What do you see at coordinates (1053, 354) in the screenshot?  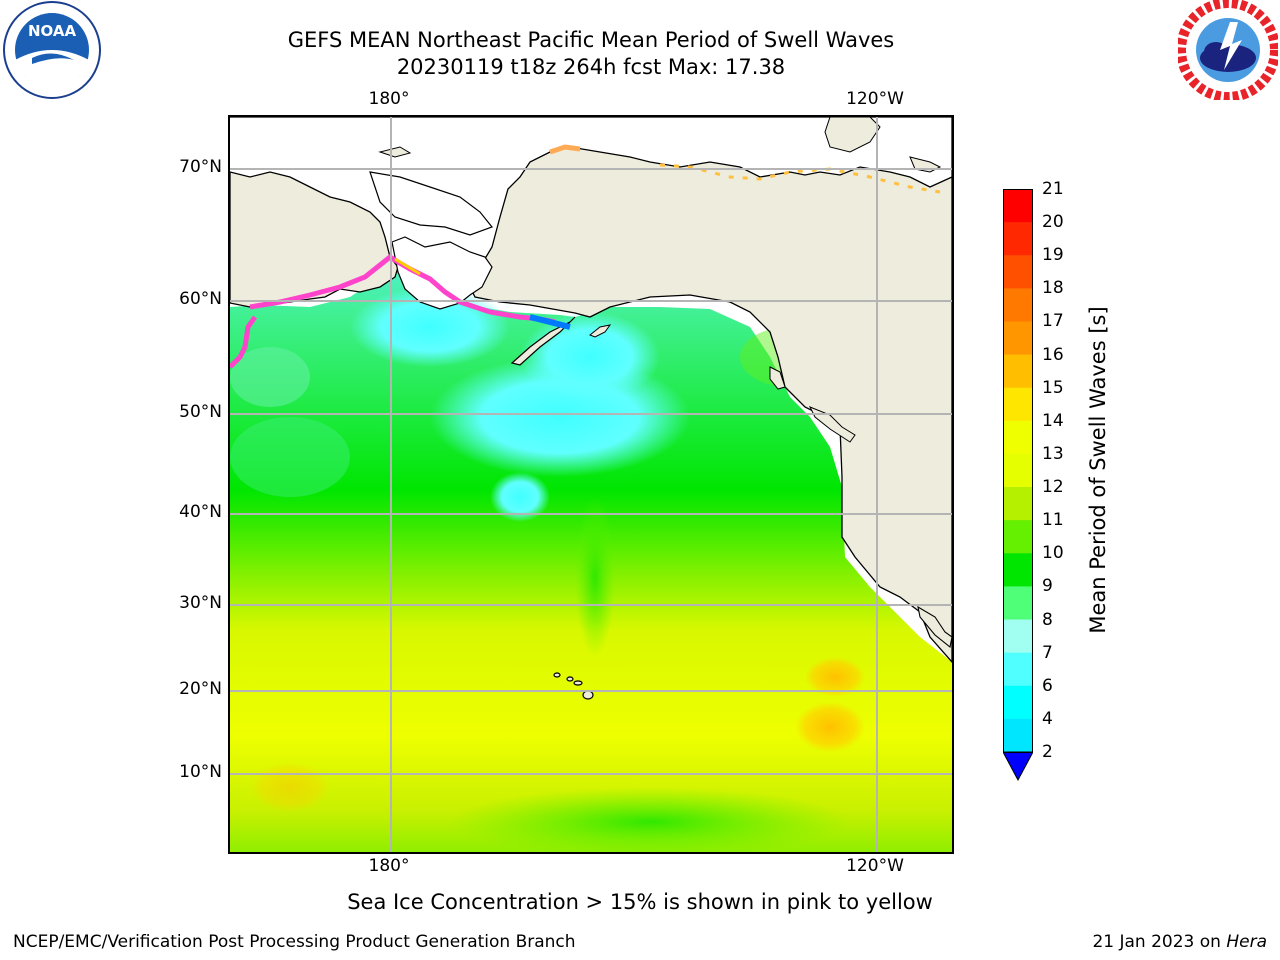 I see `colorbar-tick-label: 16` at bounding box center [1053, 354].